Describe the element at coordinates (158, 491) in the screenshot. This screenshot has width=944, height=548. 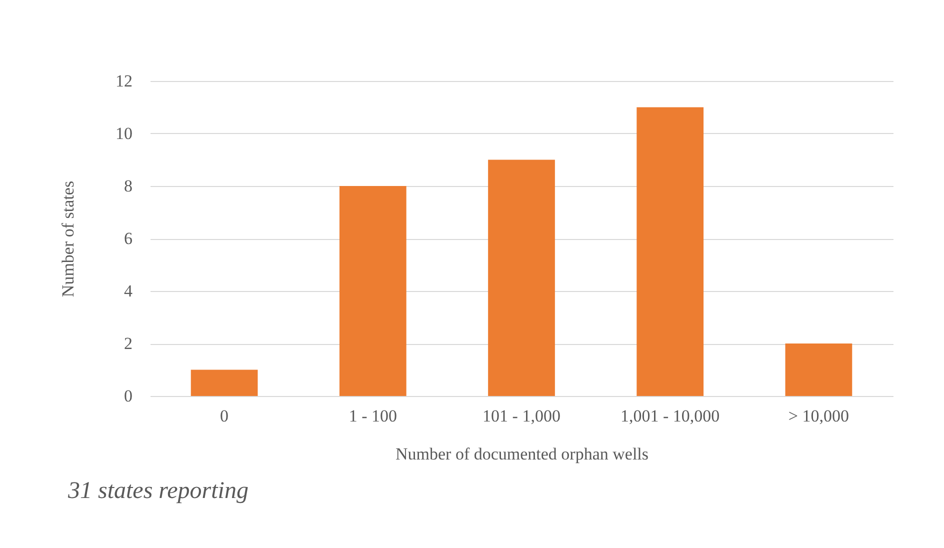
I see `text: 31 states reporting` at that location.